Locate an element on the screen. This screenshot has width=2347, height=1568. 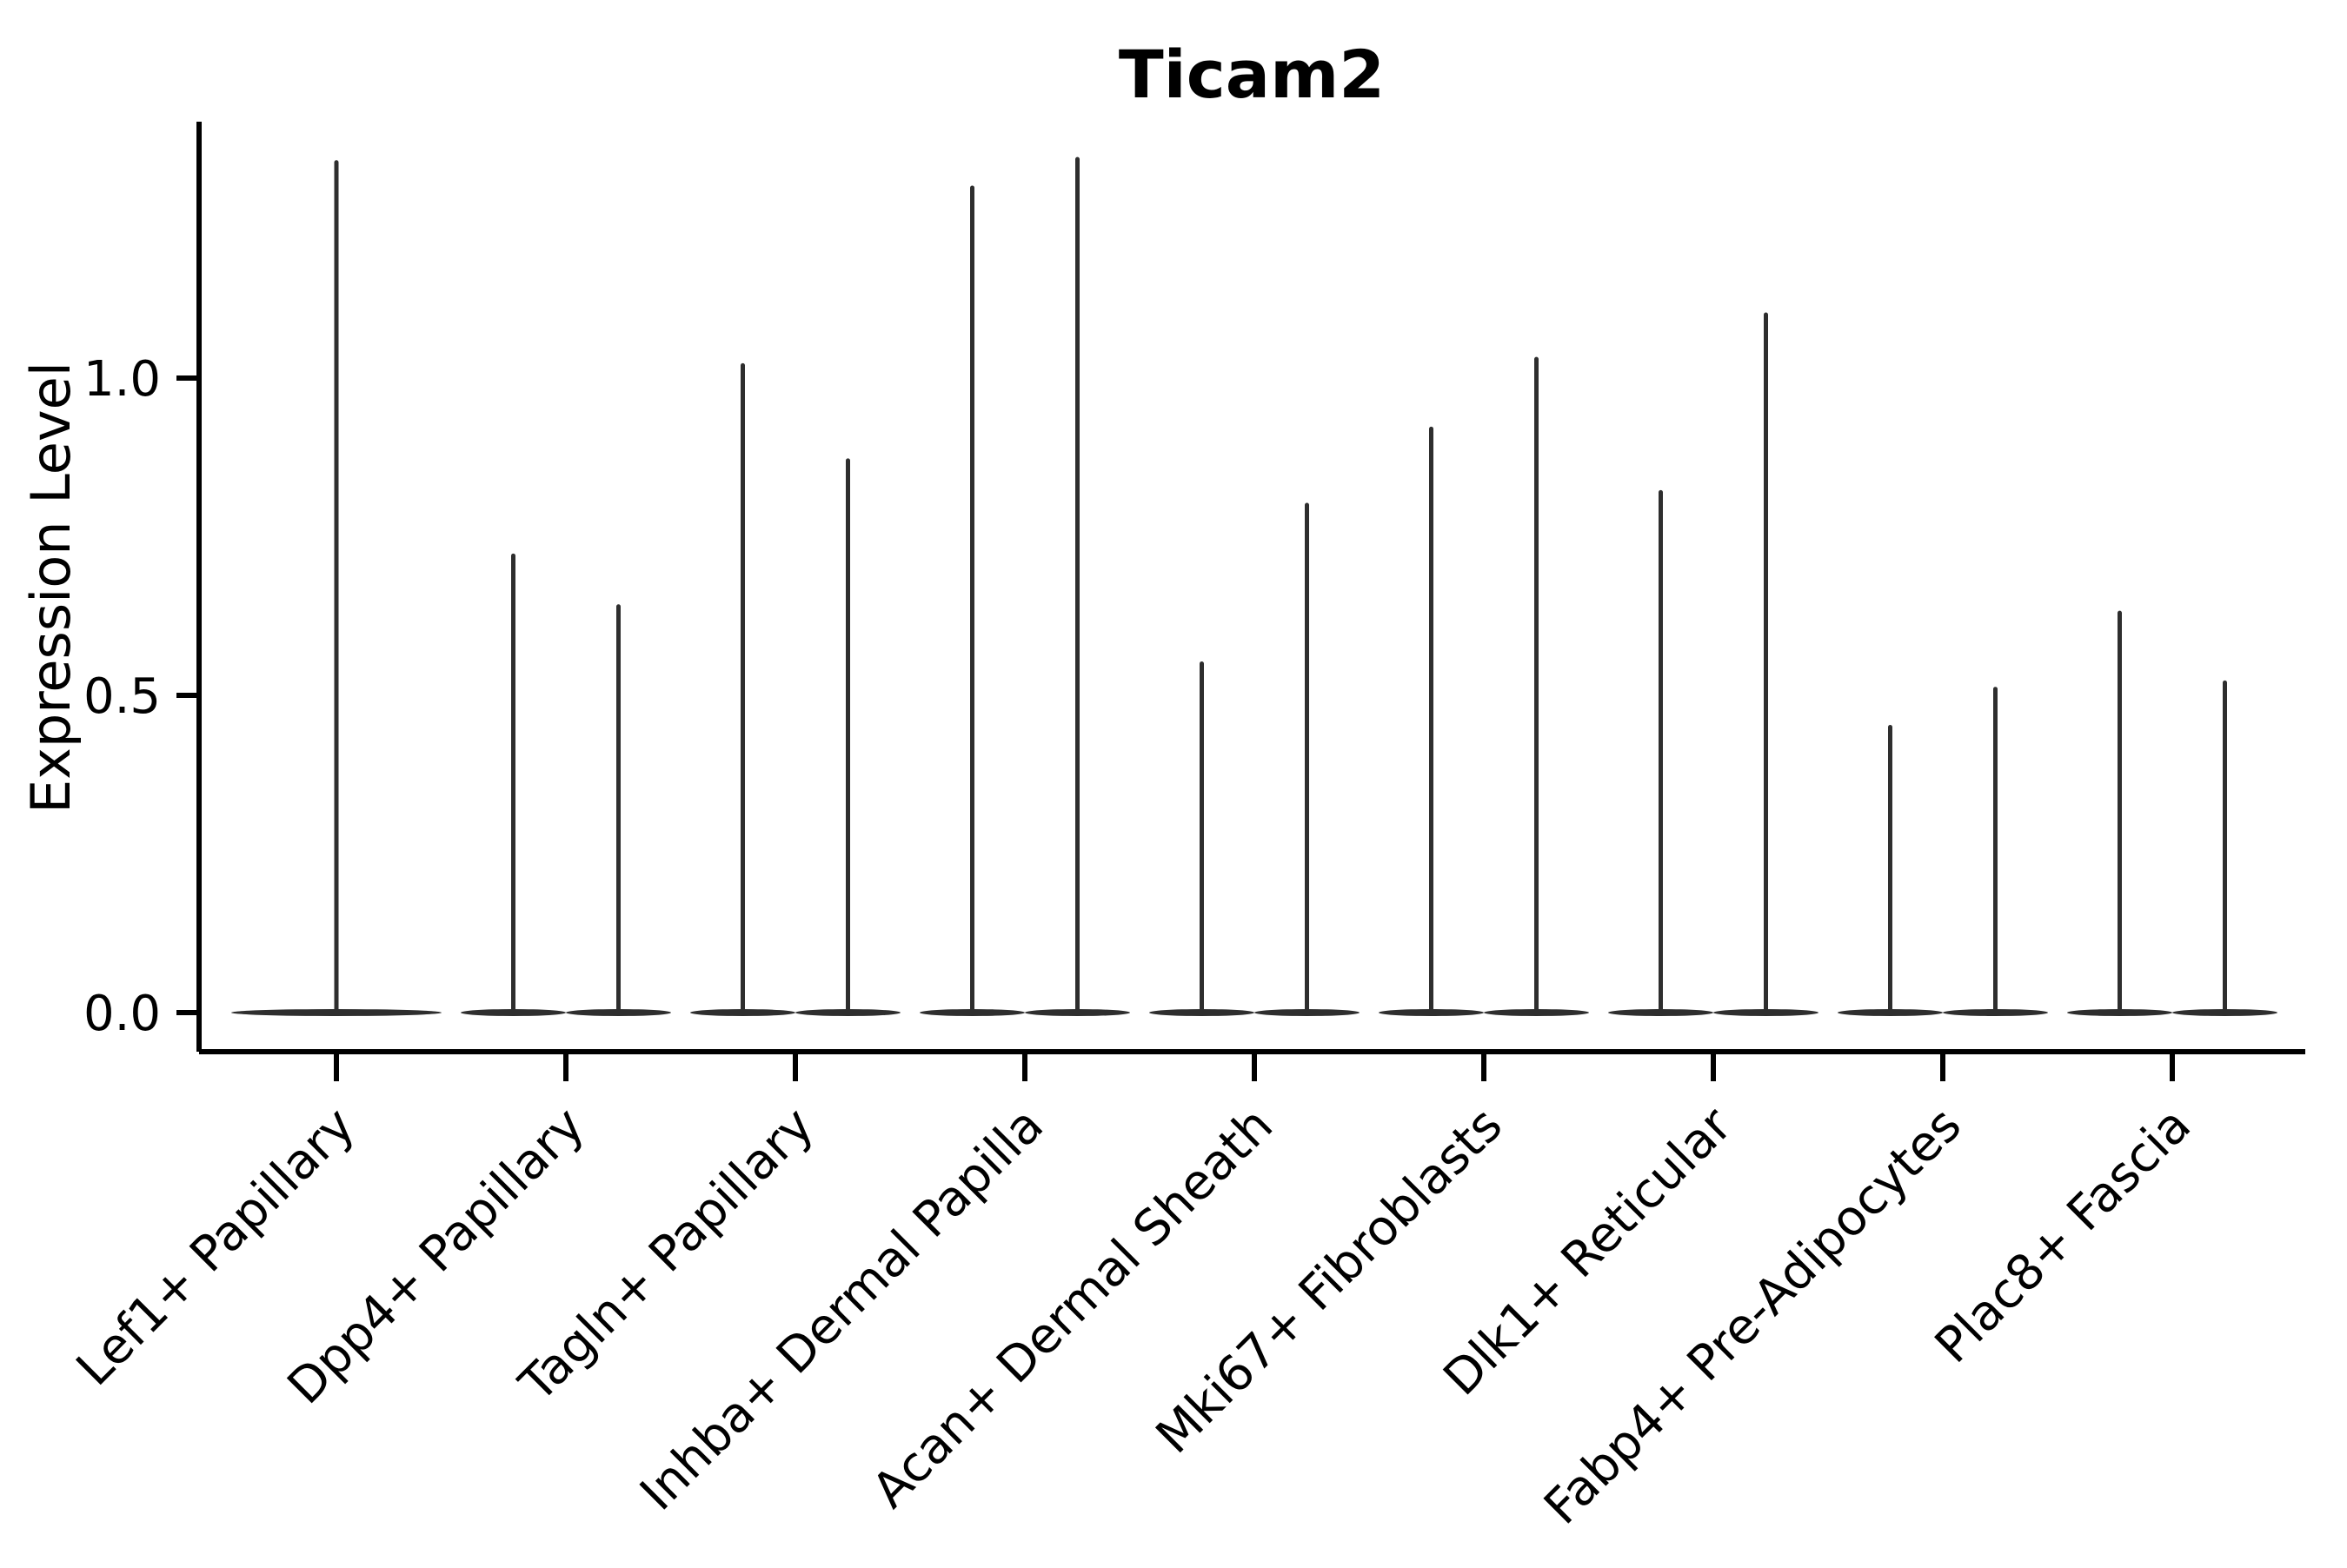
y-axis-ticks: 0.0 0.5 1.0 is located at coordinates (141, 696).